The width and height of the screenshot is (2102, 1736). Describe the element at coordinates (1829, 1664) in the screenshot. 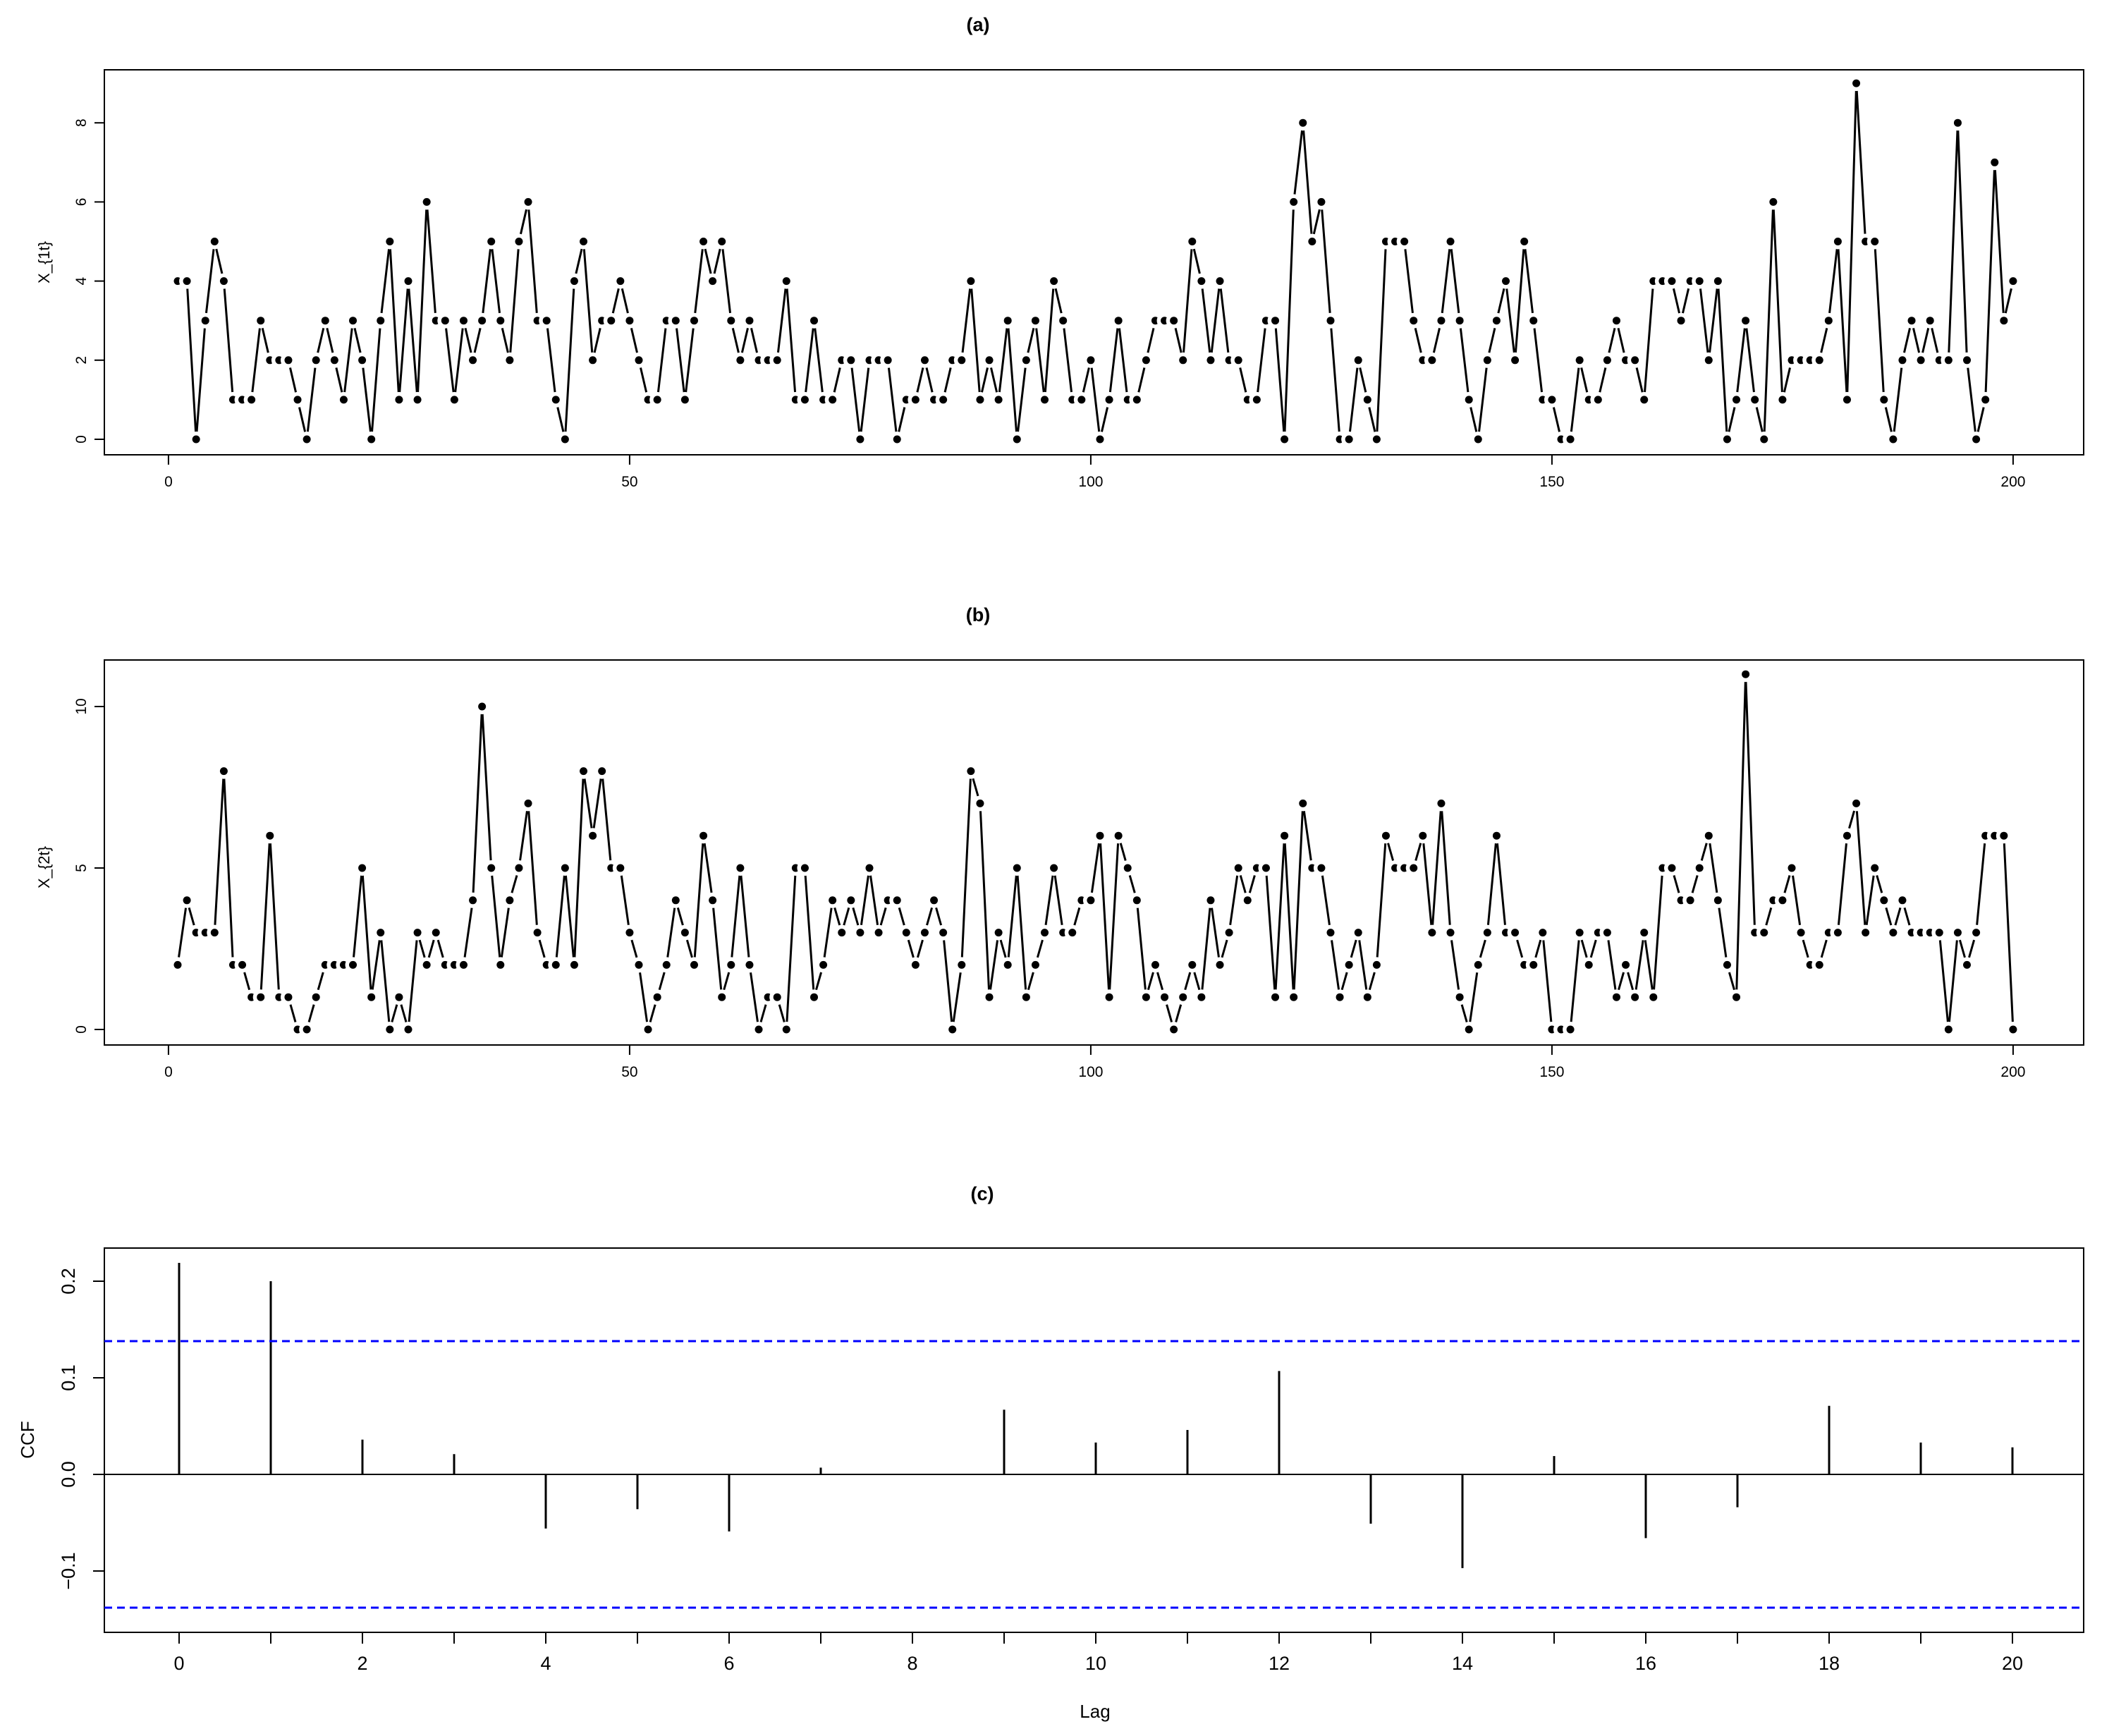

I see `c-x-tick-label: 18` at that location.